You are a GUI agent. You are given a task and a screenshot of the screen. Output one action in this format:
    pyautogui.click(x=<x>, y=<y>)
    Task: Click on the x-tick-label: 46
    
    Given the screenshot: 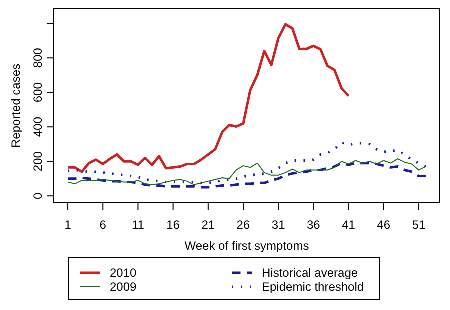 What is the action you would take?
    pyautogui.click(x=384, y=225)
    